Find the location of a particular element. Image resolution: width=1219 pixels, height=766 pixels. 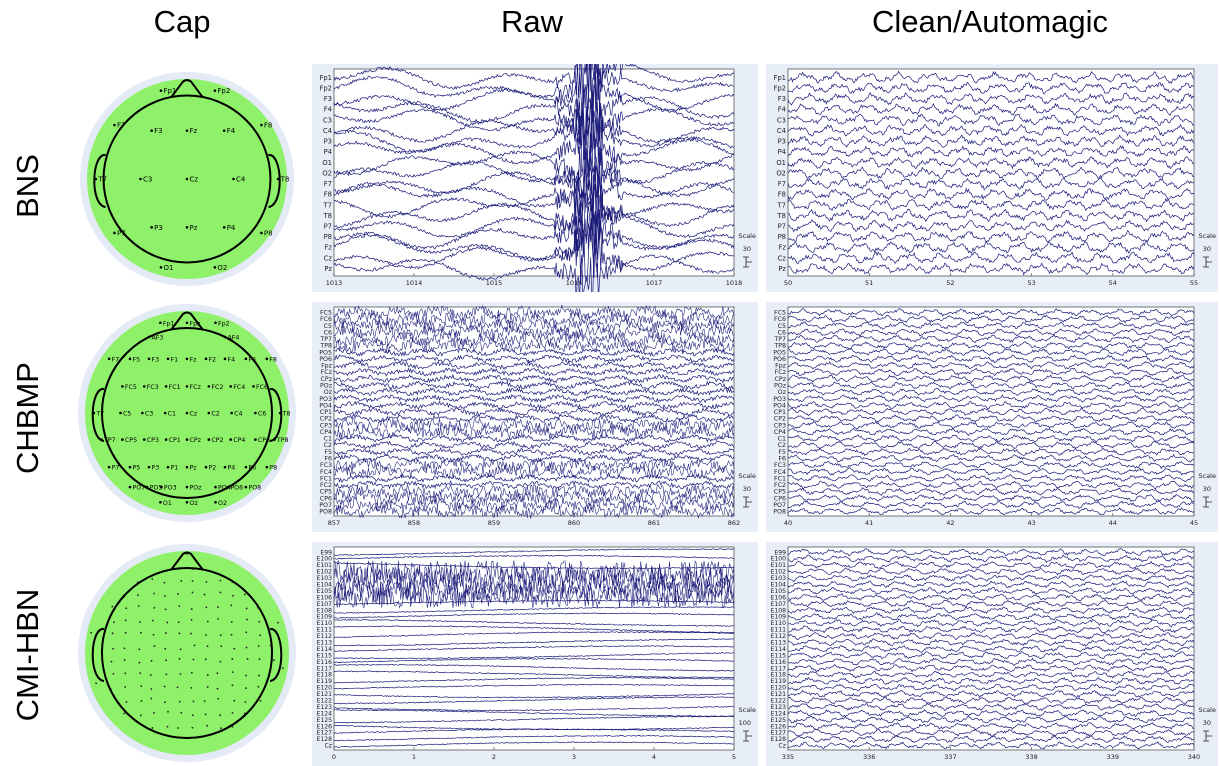

x-tick-label: 336 is located at coordinates (869, 757).